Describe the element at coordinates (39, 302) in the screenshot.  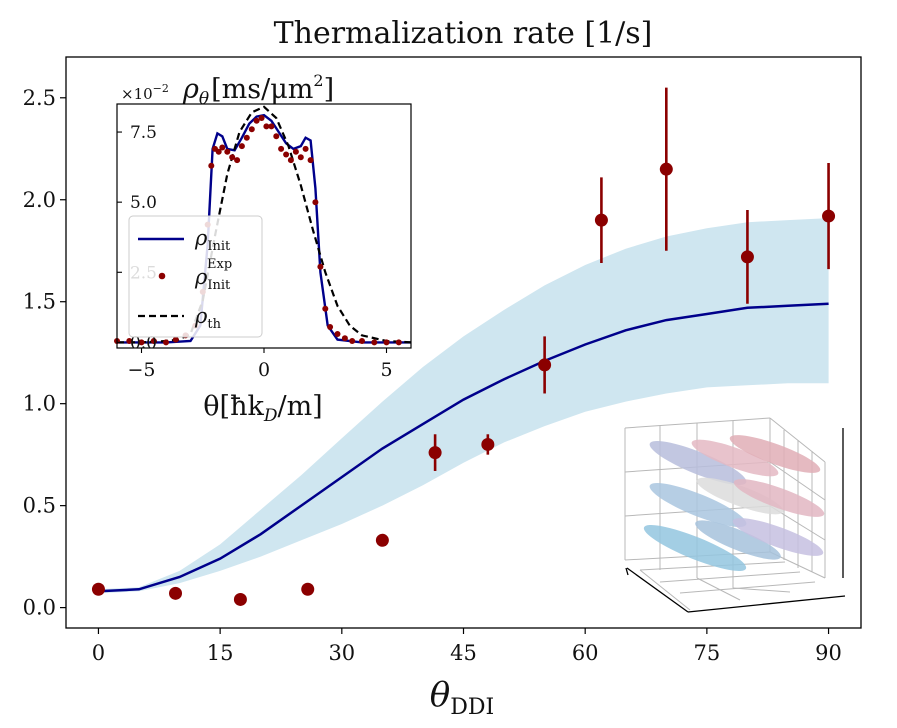
I see `y-tick-label: 1.5` at that location.